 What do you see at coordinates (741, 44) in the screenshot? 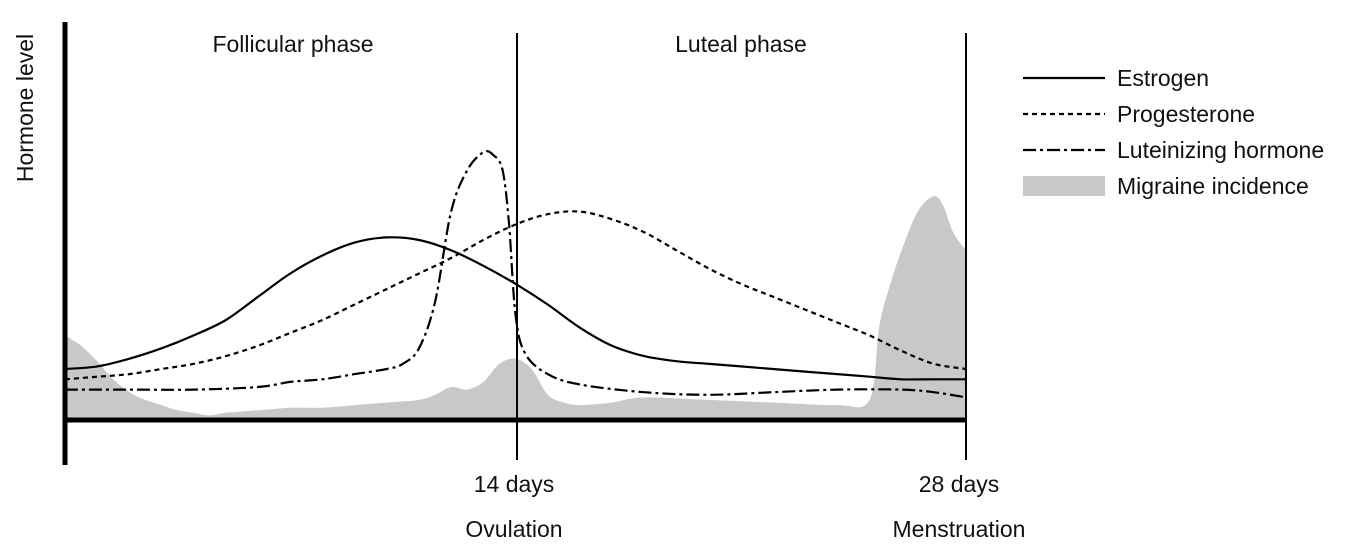
I see `luteal-phase-label: Luteal phase` at bounding box center [741, 44].